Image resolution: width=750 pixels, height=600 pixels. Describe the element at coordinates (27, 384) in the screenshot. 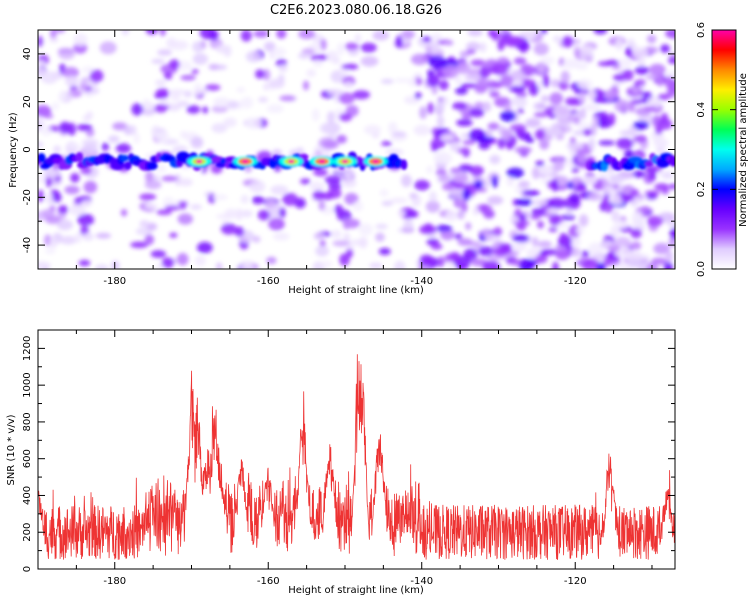

I see `y-tick-label: 1000` at that location.